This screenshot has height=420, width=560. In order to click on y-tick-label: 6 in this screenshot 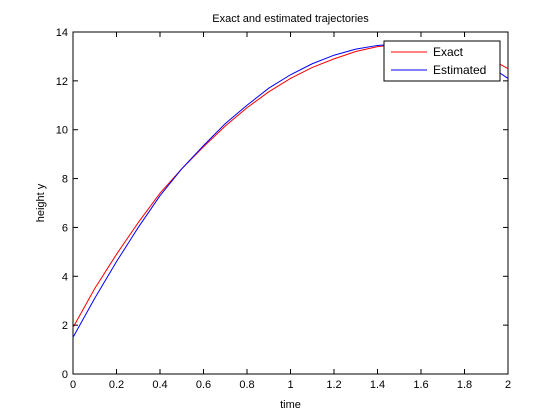, I will do `click(65, 228)`.